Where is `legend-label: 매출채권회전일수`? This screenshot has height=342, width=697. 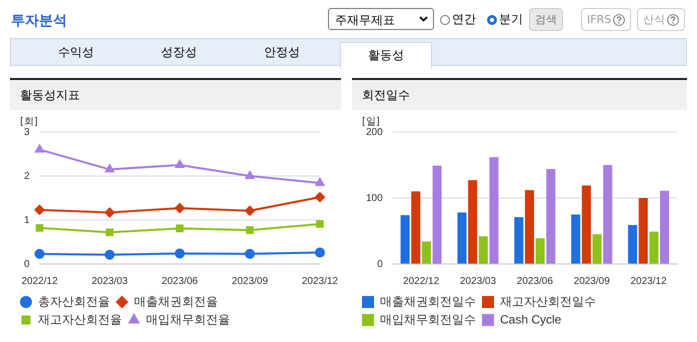
legend-label: 매출채권회전일수 is located at coordinates (428, 301).